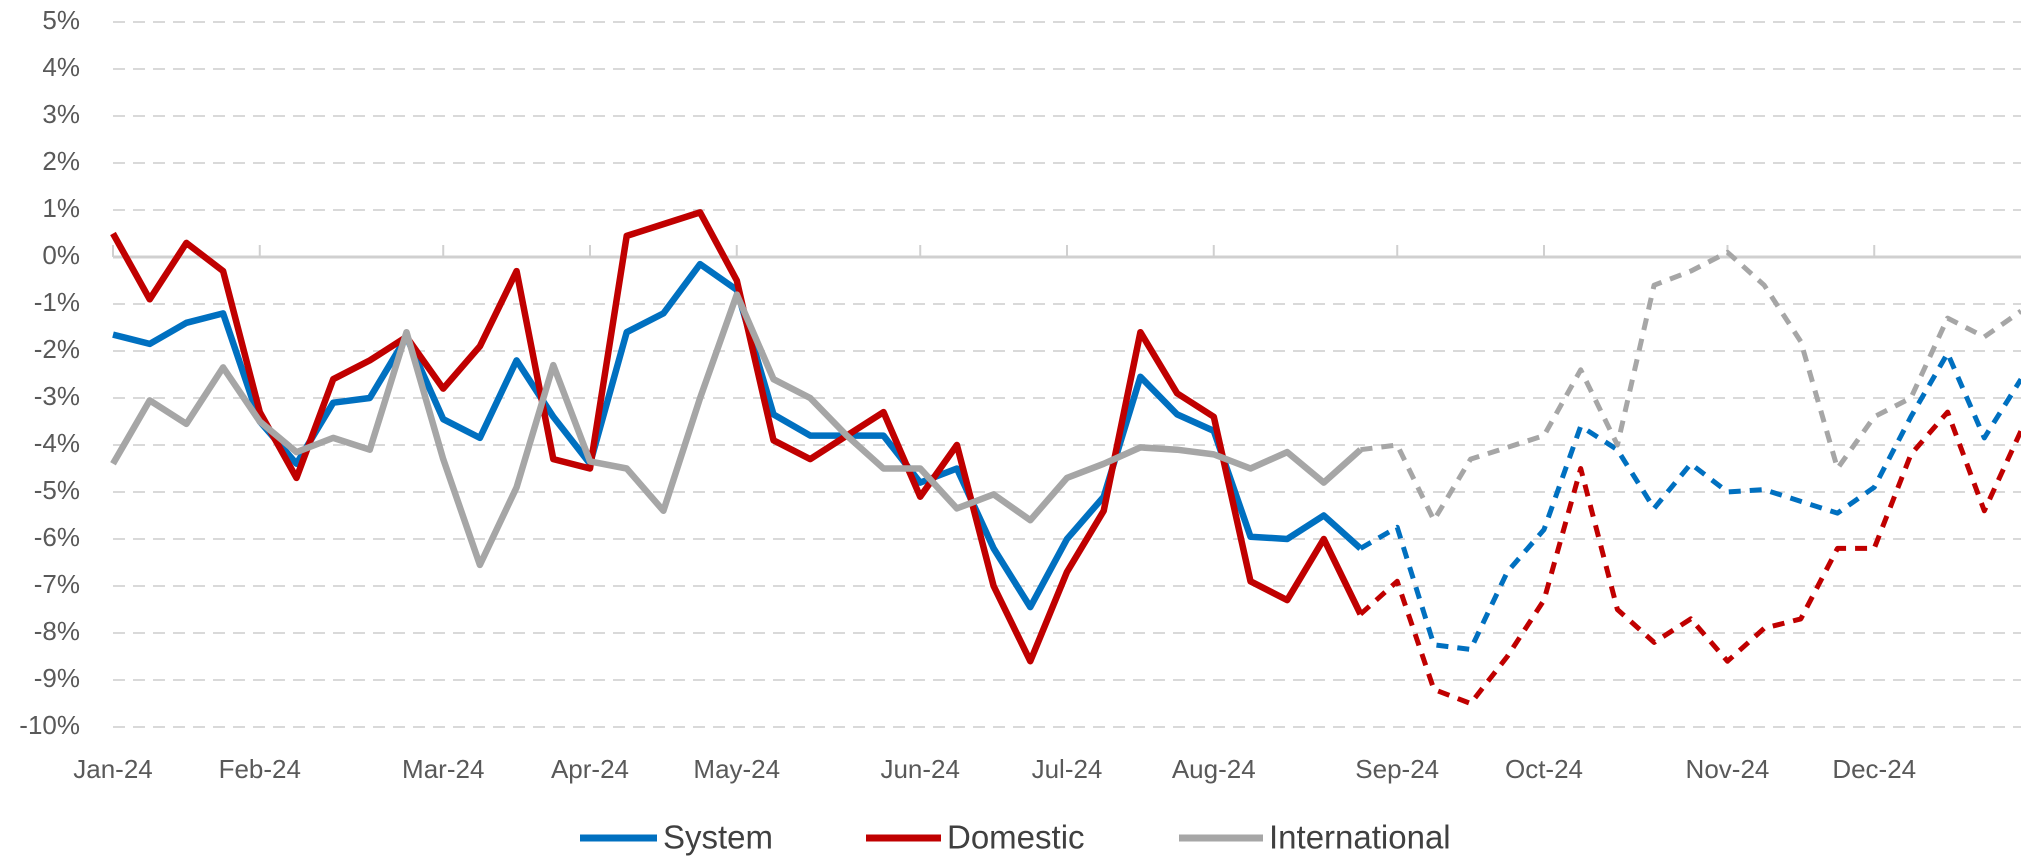 The width and height of the screenshot is (2021, 857). I want to click on y-tick-label: 5%, so click(61, 20).